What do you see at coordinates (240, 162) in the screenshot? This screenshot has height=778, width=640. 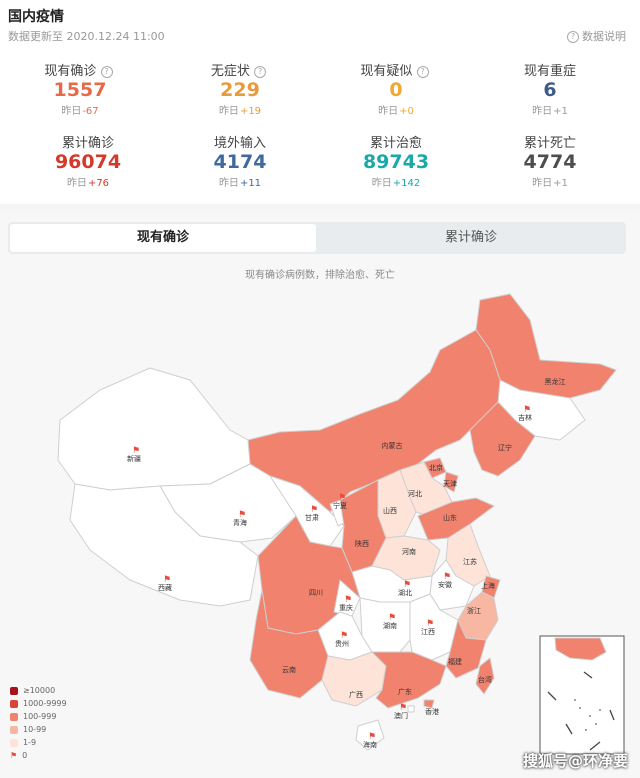 I see `stat-value: 4174` at bounding box center [240, 162].